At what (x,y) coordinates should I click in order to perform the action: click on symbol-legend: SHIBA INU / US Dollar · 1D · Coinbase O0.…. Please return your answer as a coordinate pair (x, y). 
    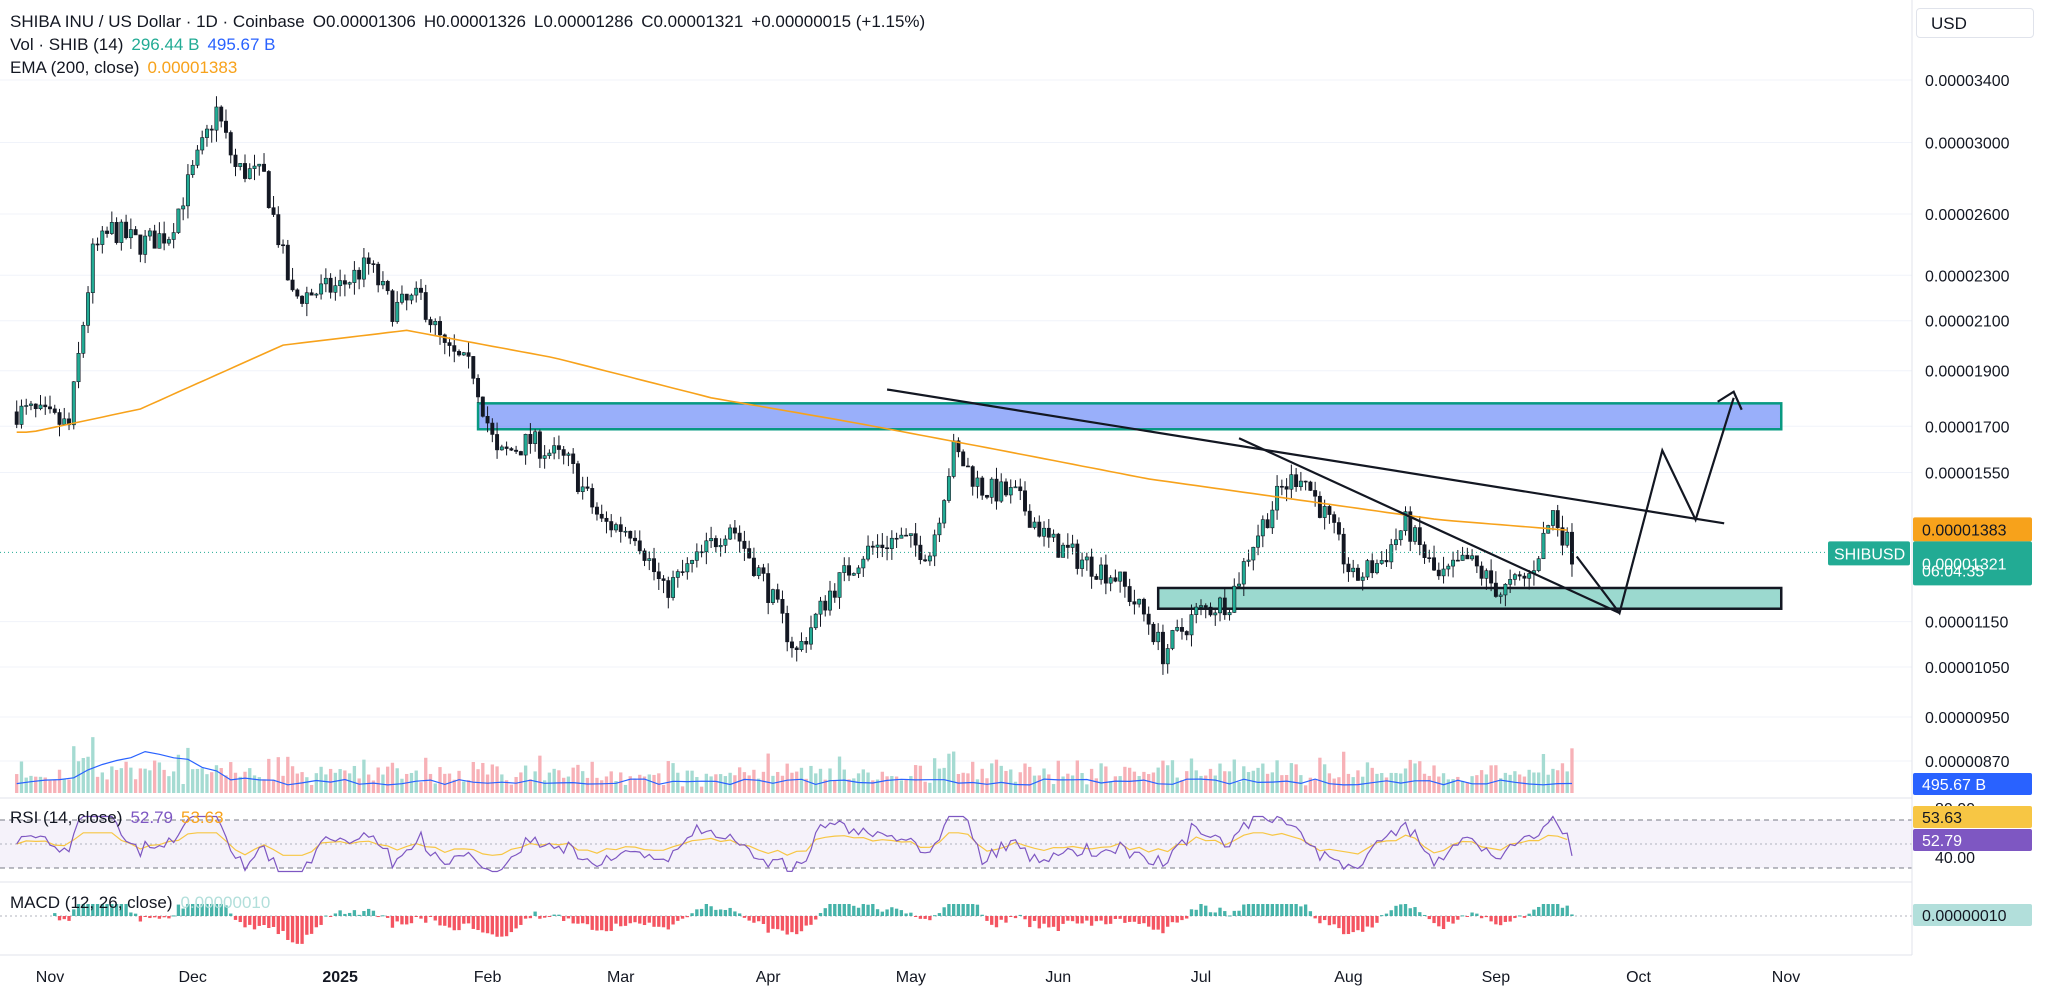
    Looking at the image, I should click on (471, 22).